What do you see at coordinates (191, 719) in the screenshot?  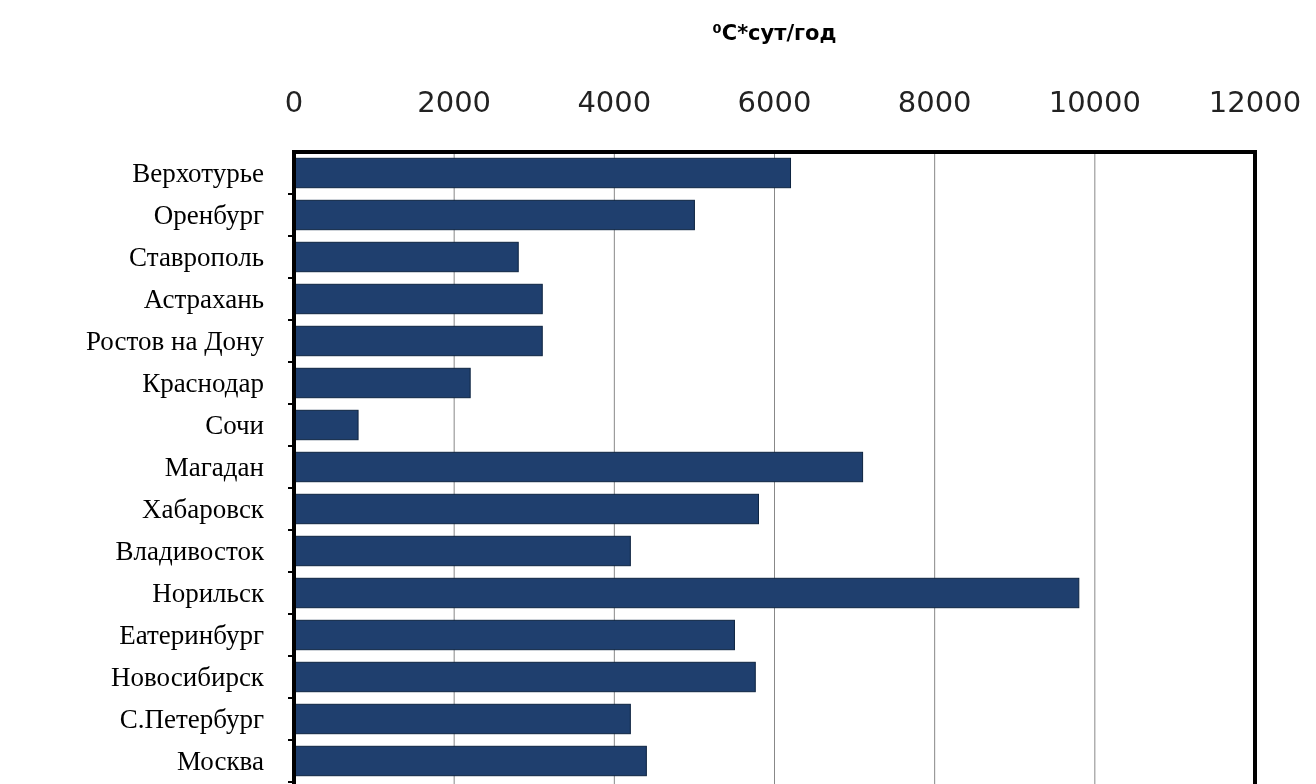 I see `y-tick-label: С.Петербург` at bounding box center [191, 719].